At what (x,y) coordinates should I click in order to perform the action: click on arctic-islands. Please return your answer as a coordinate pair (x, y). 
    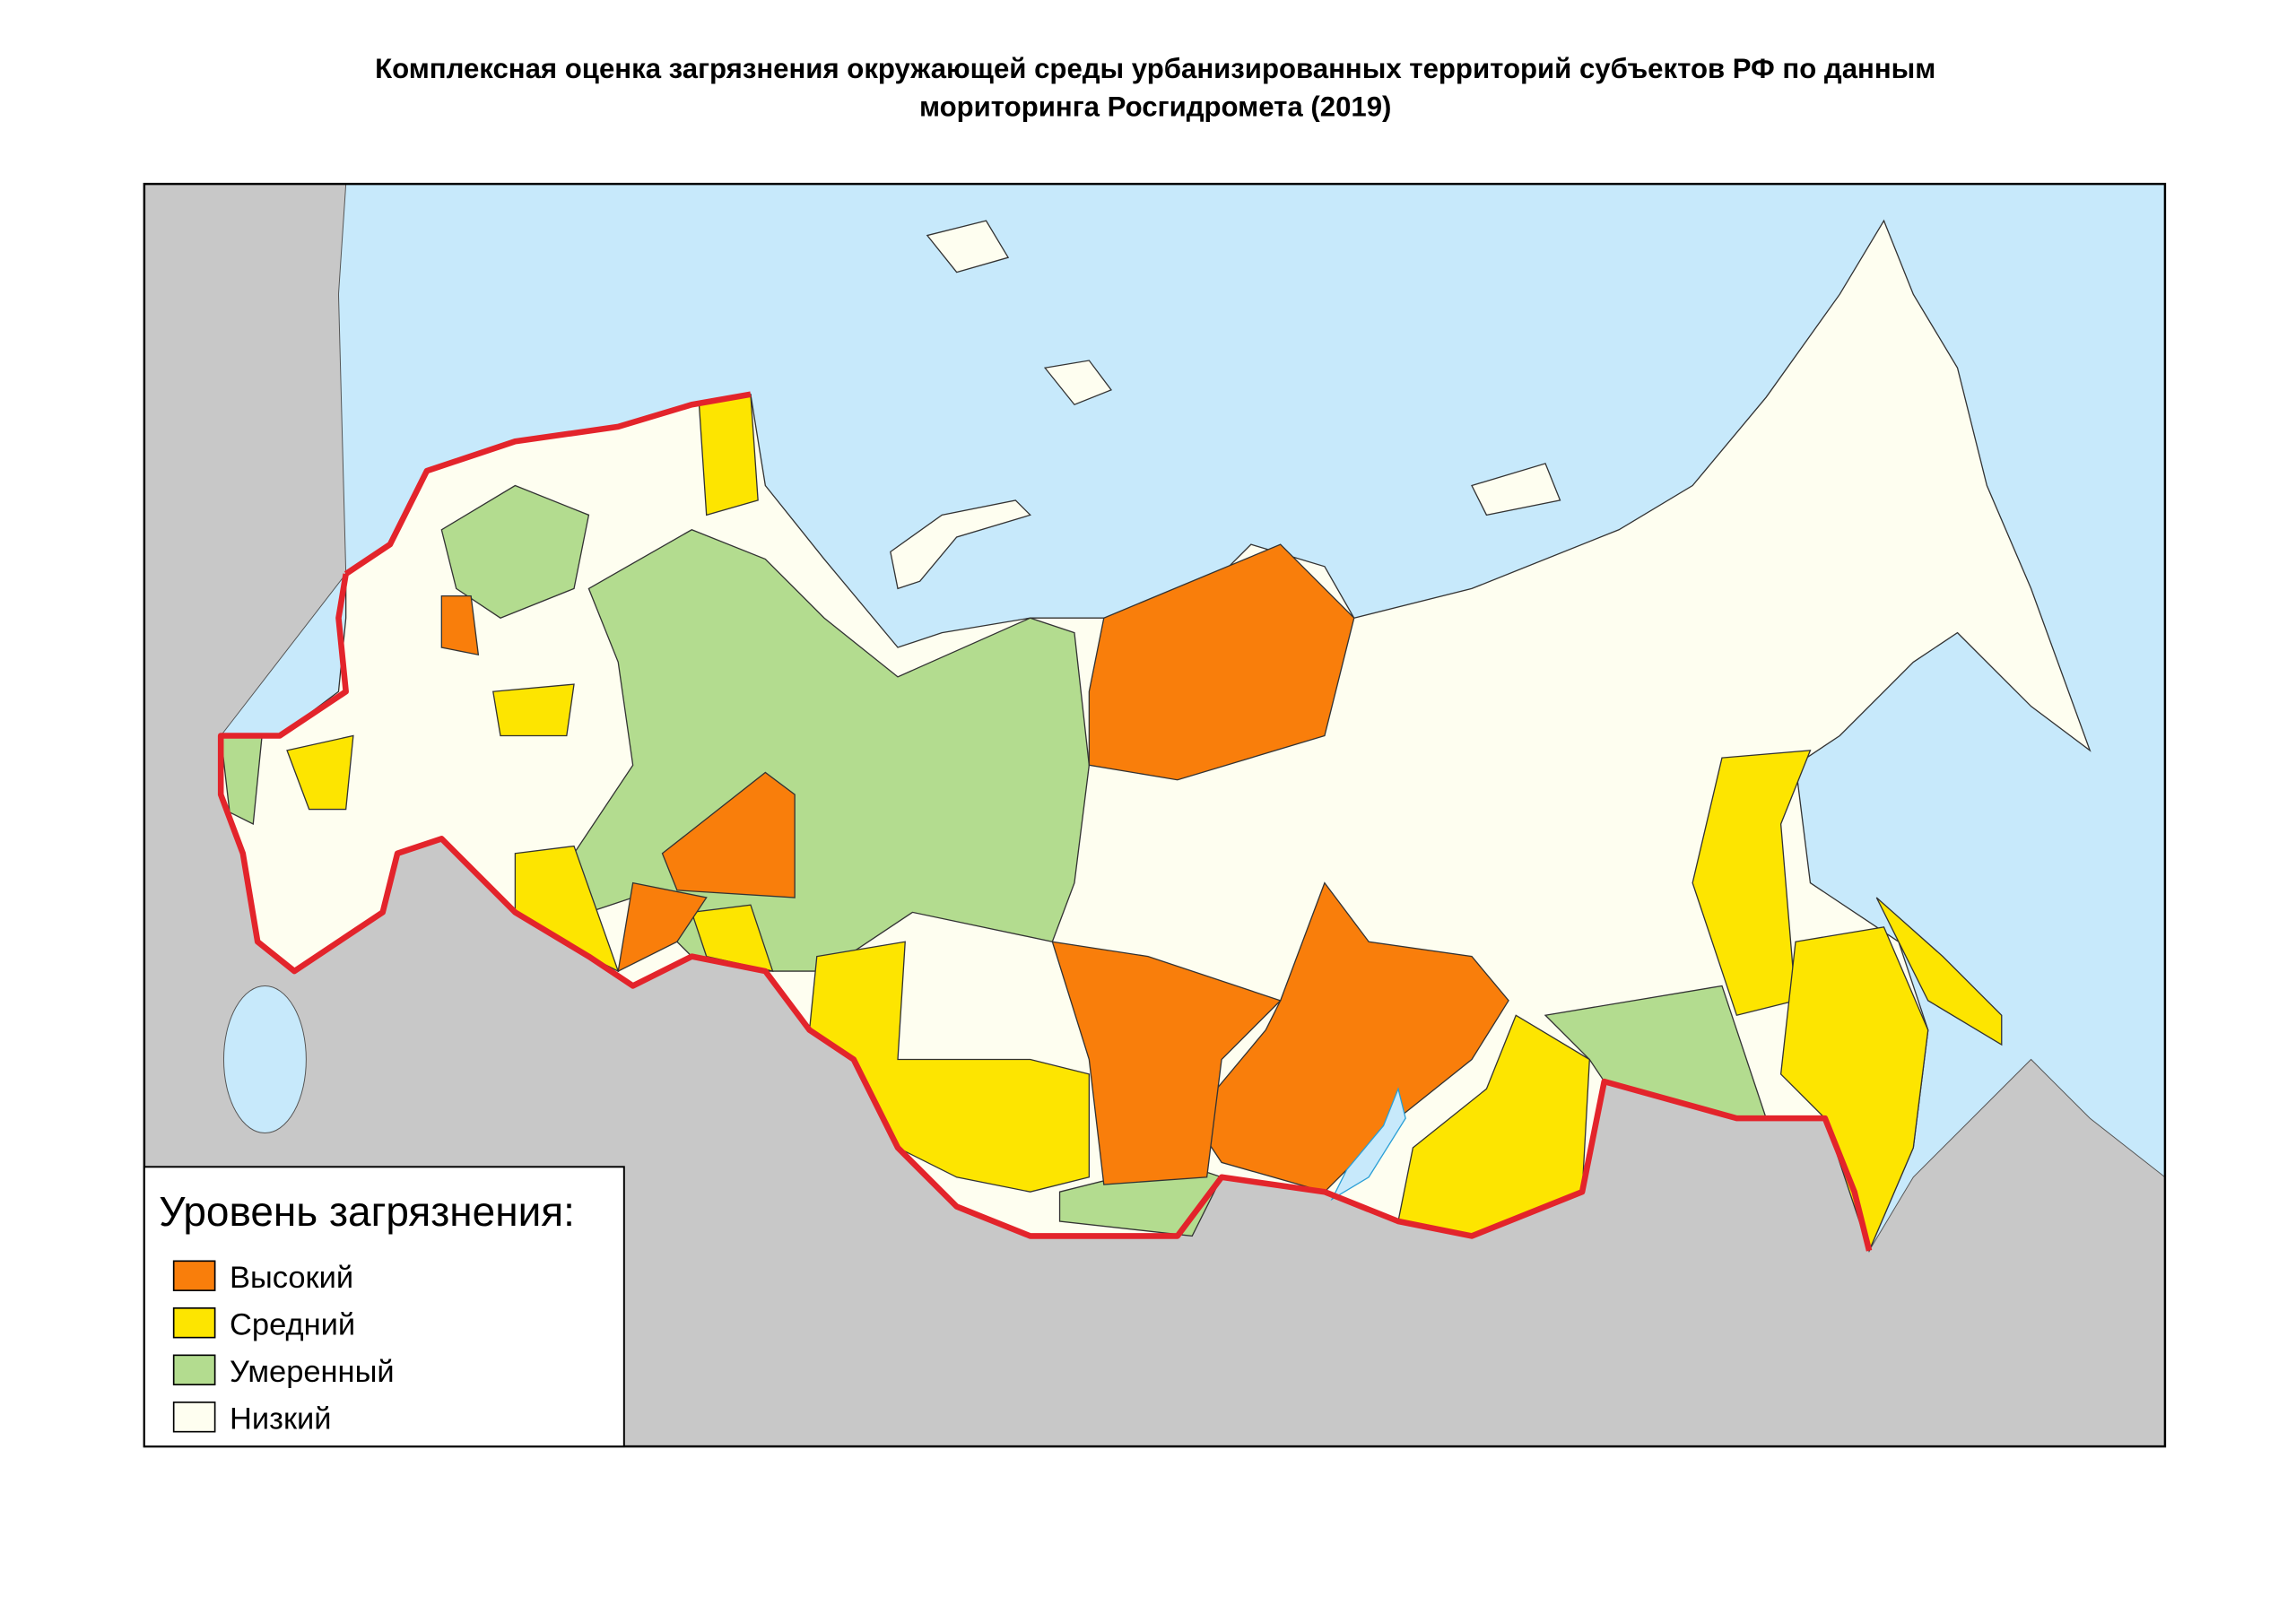
    Looking at the image, I should click on (1243, 368).